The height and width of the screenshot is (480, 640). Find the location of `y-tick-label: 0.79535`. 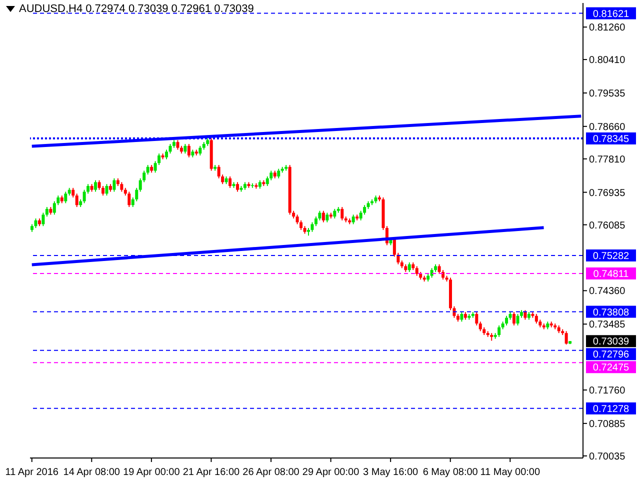

y-tick-label: 0.79535 is located at coordinates (607, 94).